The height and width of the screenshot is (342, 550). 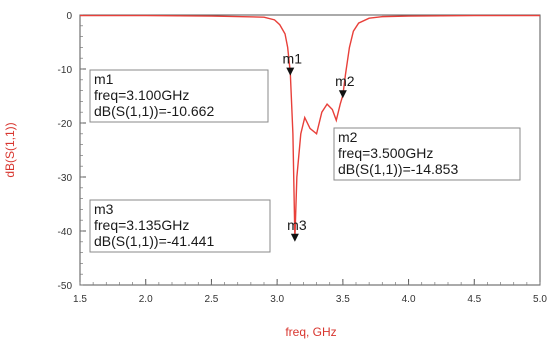 I want to click on m2-readout-line: freq=3.500GHz, so click(x=385, y=153).